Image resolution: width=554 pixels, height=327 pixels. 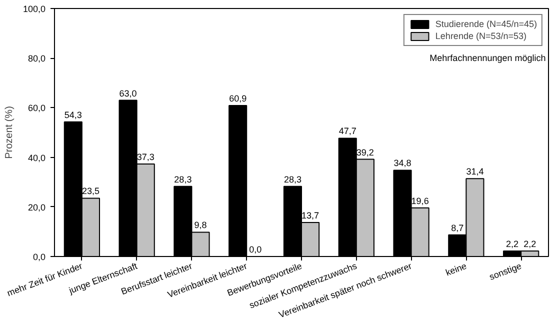 What do you see at coordinates (91, 191) in the screenshot?
I see `data-label: 23,5` at bounding box center [91, 191].